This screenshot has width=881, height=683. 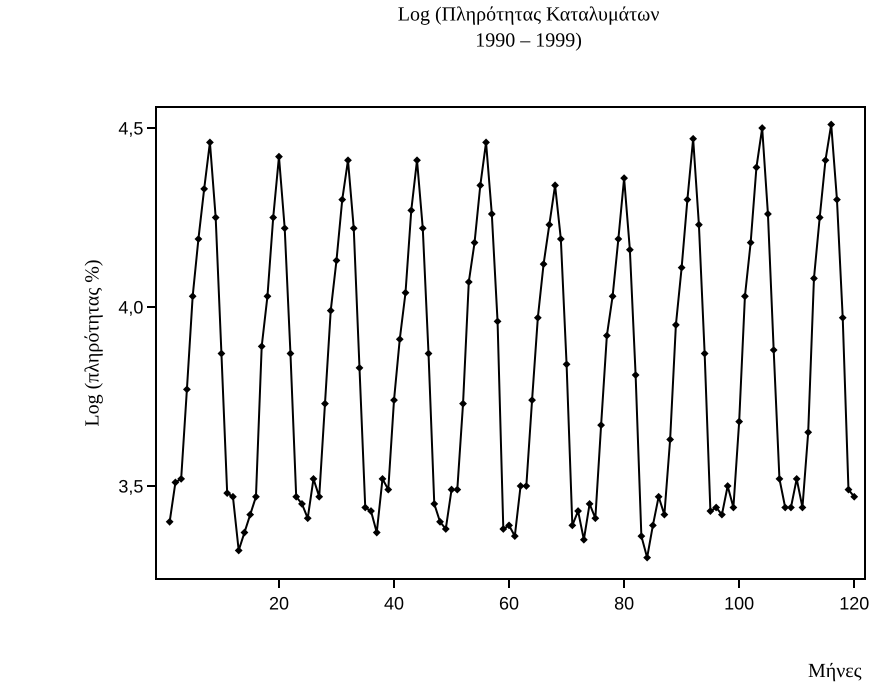 I want to click on x-tick-label: 120, so click(x=854, y=604).